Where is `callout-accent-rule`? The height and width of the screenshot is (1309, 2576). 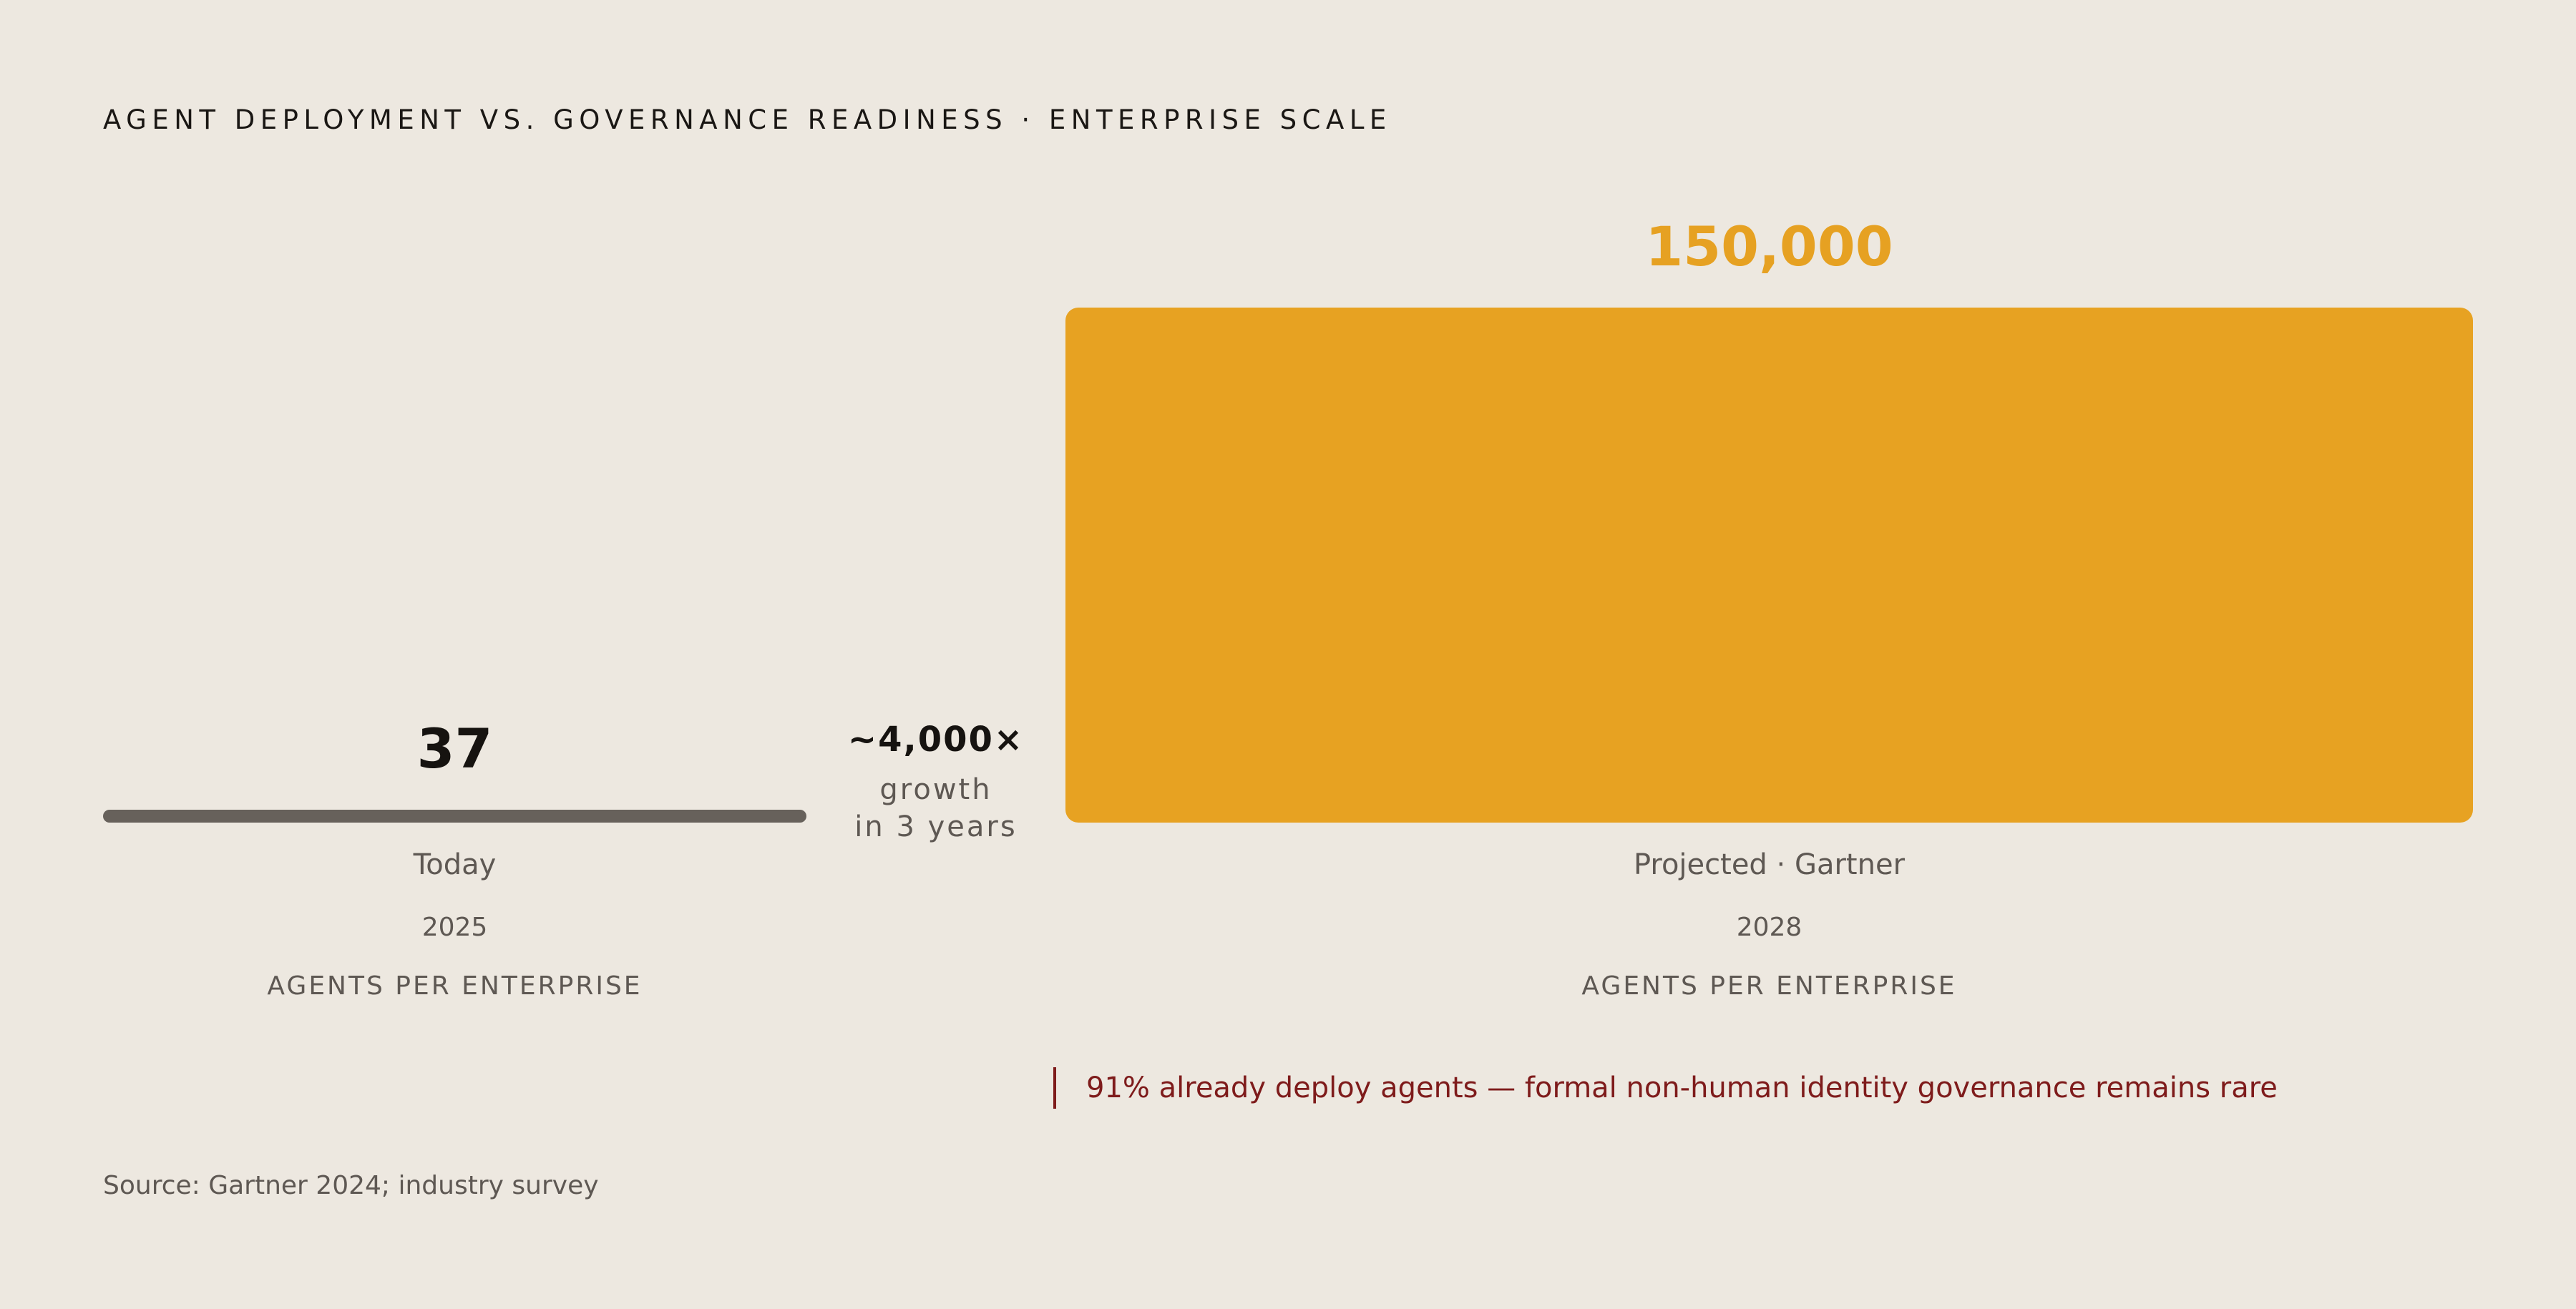 callout-accent-rule is located at coordinates (1054, 1088).